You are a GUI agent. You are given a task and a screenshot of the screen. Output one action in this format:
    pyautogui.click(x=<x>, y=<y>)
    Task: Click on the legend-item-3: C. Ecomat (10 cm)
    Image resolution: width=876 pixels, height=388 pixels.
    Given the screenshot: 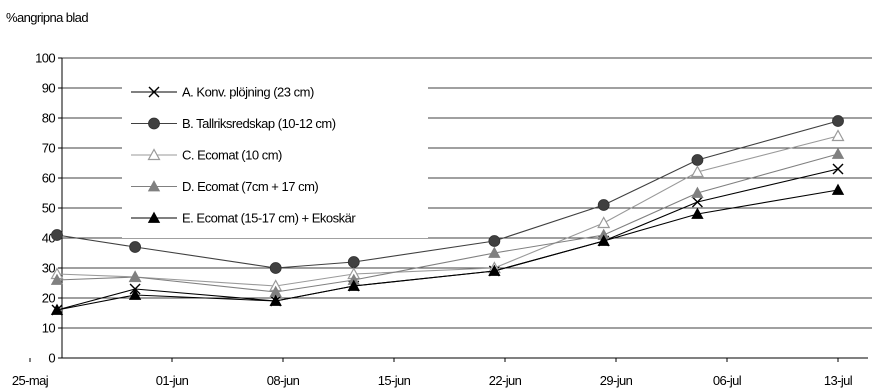 What is the action you would take?
    pyautogui.click(x=207, y=155)
    